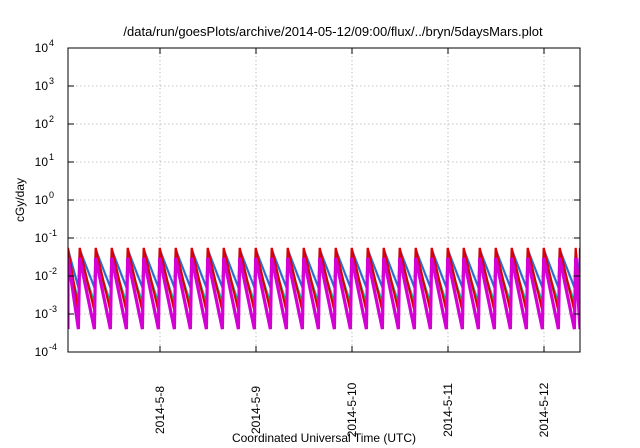 The width and height of the screenshot is (640, 448). Describe the element at coordinates (51, 43) in the screenshot. I see `y-tick-exponent: 4` at that location.